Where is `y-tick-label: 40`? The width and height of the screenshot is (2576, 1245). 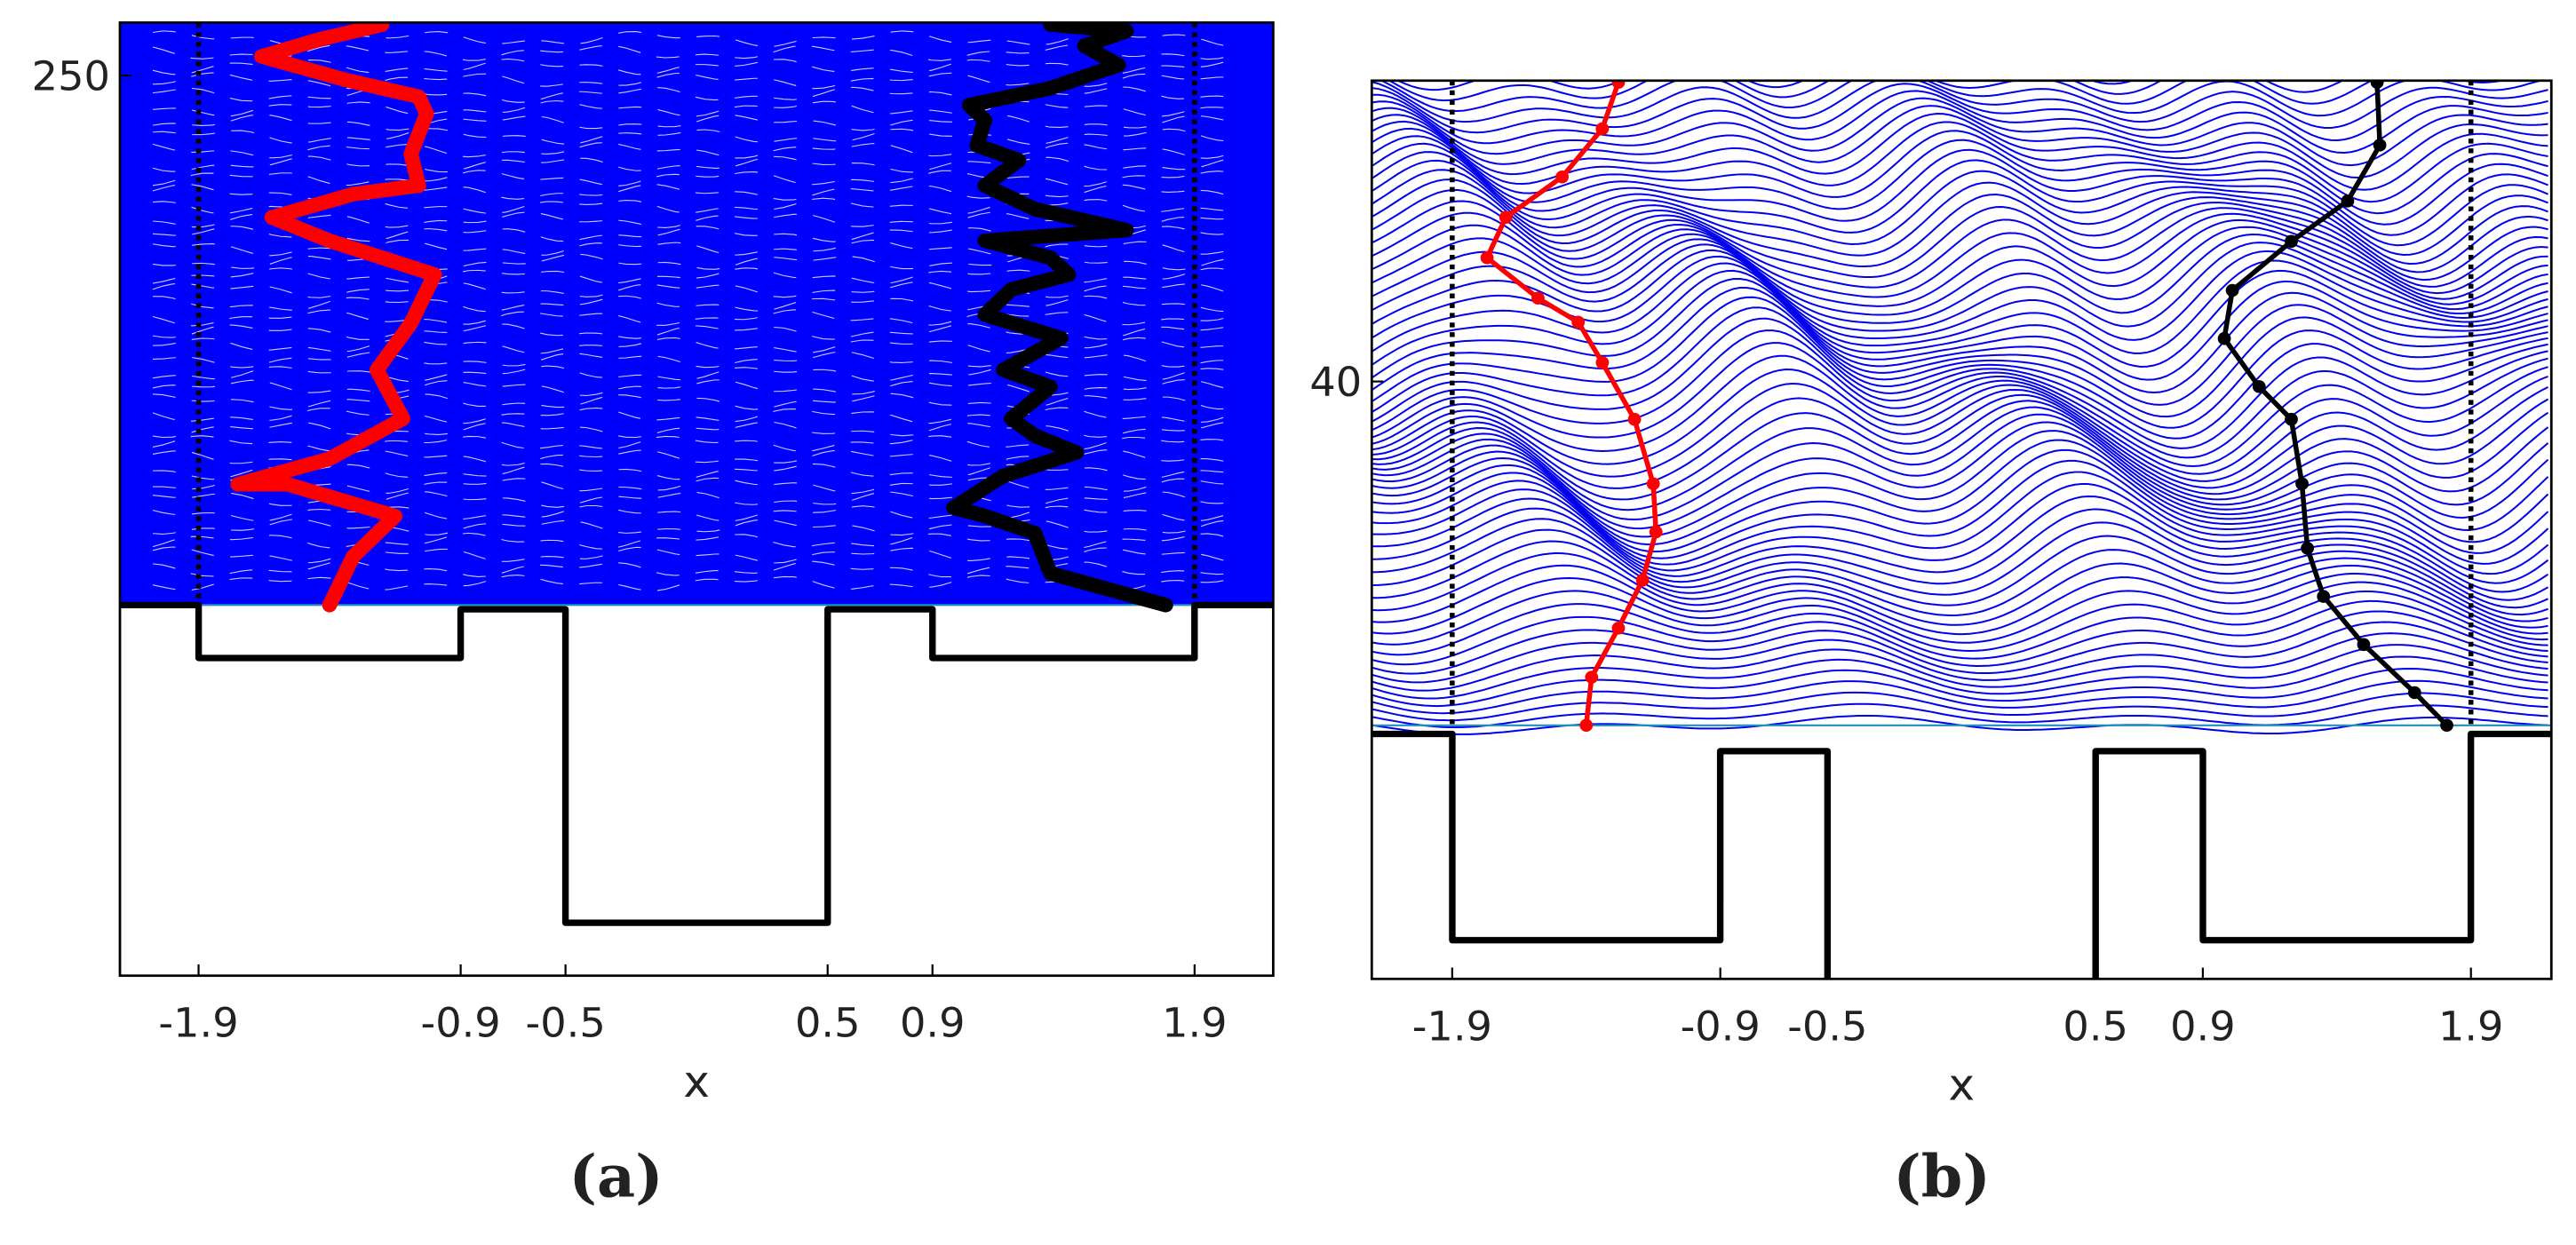
y-tick-label: 40 is located at coordinates (1335, 382).